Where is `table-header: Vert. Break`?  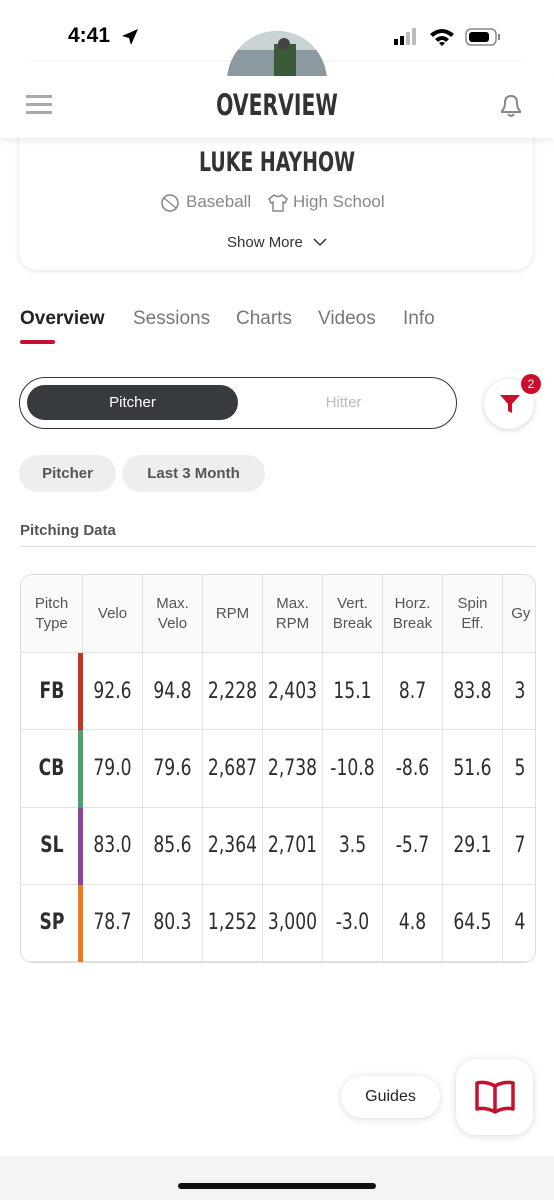
table-header: Vert. Break is located at coordinates (353, 614).